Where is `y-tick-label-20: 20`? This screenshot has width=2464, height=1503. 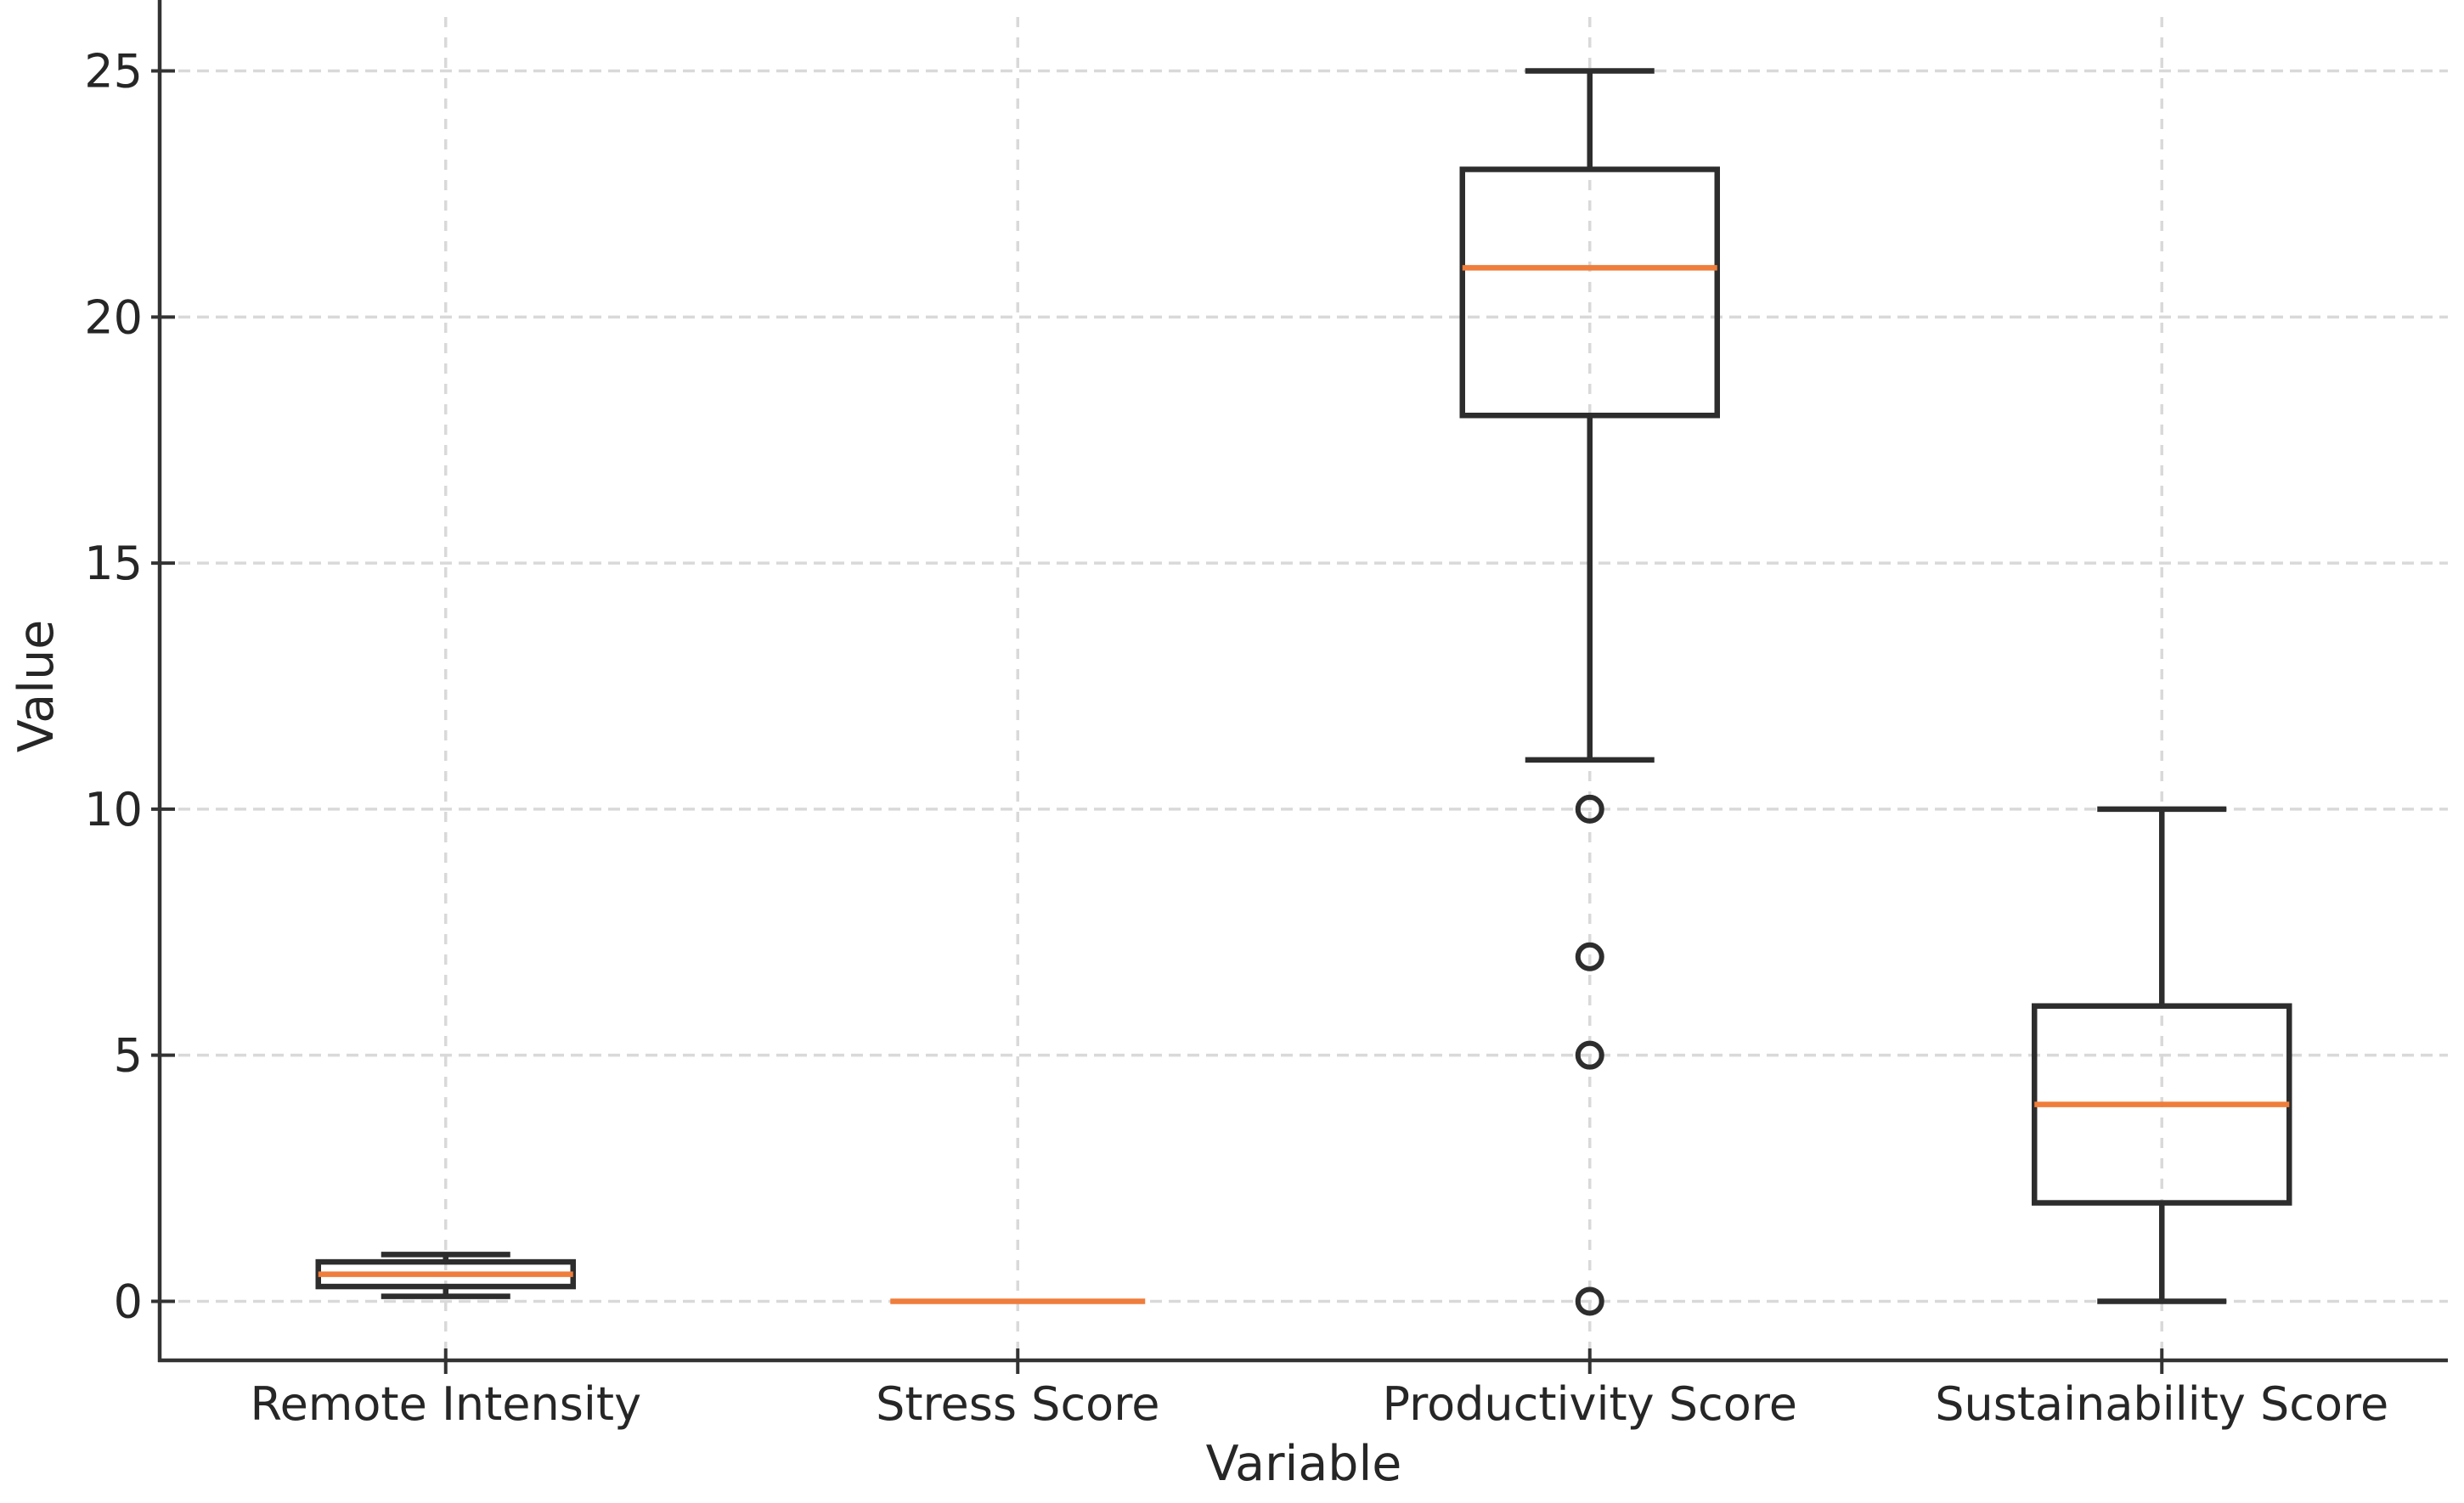 y-tick-label-20: 20 is located at coordinates (113, 317).